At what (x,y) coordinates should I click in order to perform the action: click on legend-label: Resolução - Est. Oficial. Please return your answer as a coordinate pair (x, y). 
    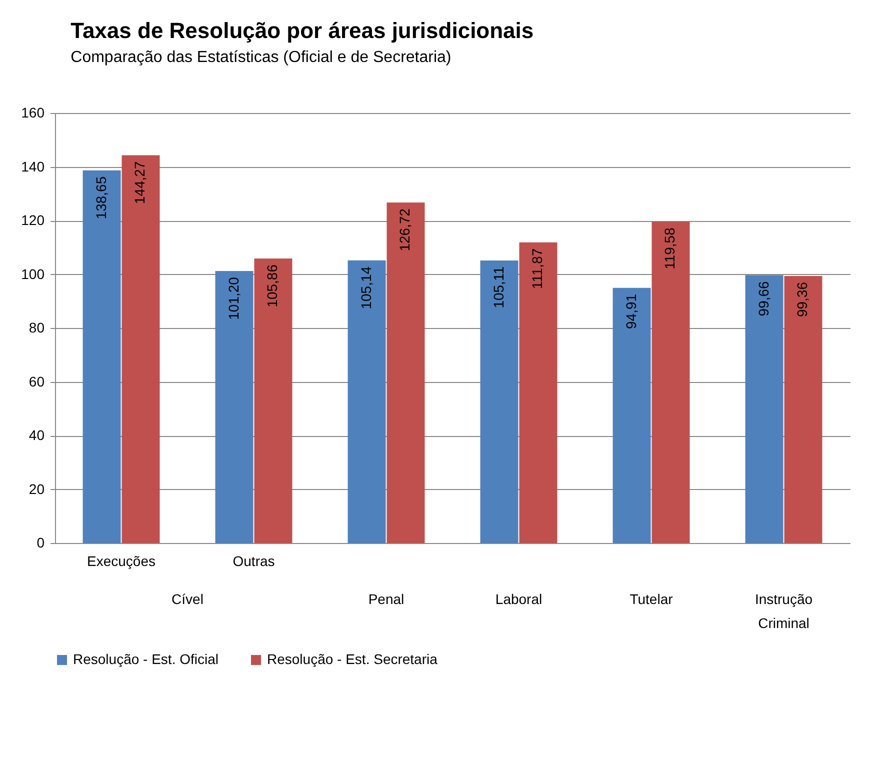
    Looking at the image, I should click on (145, 659).